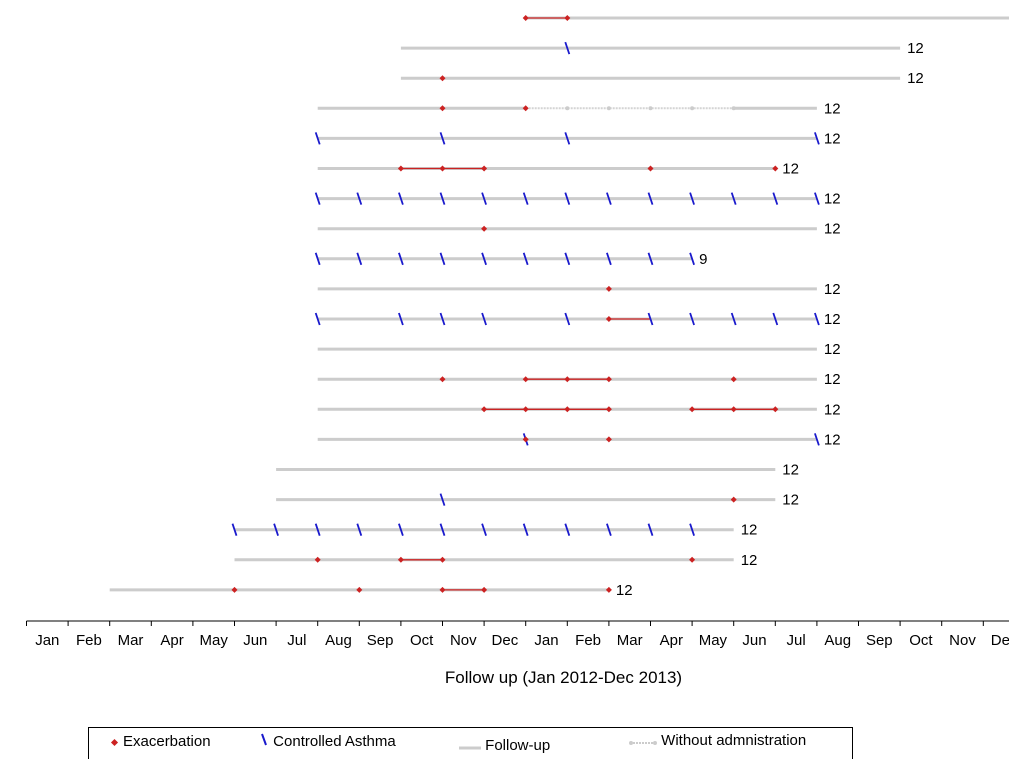 This screenshot has width=1009, height=759. What do you see at coordinates (630, 640) in the screenshot?
I see `x-tick-label: Mar` at bounding box center [630, 640].